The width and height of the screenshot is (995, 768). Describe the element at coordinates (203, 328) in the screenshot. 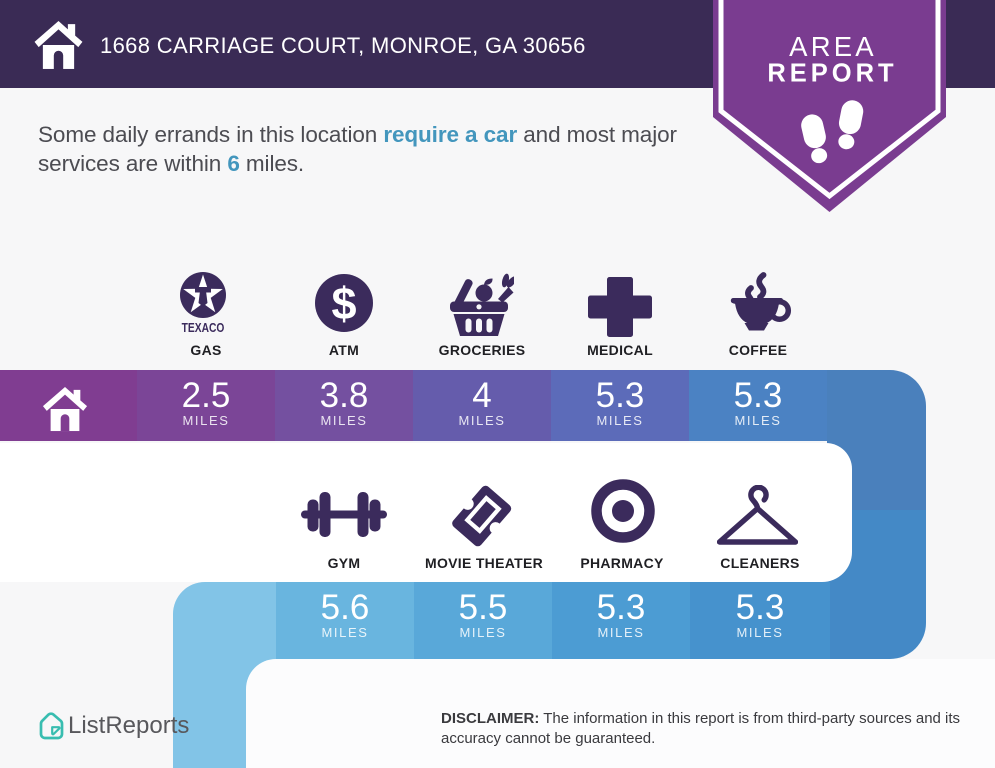

I see `svg-text: TEXACO` at that location.